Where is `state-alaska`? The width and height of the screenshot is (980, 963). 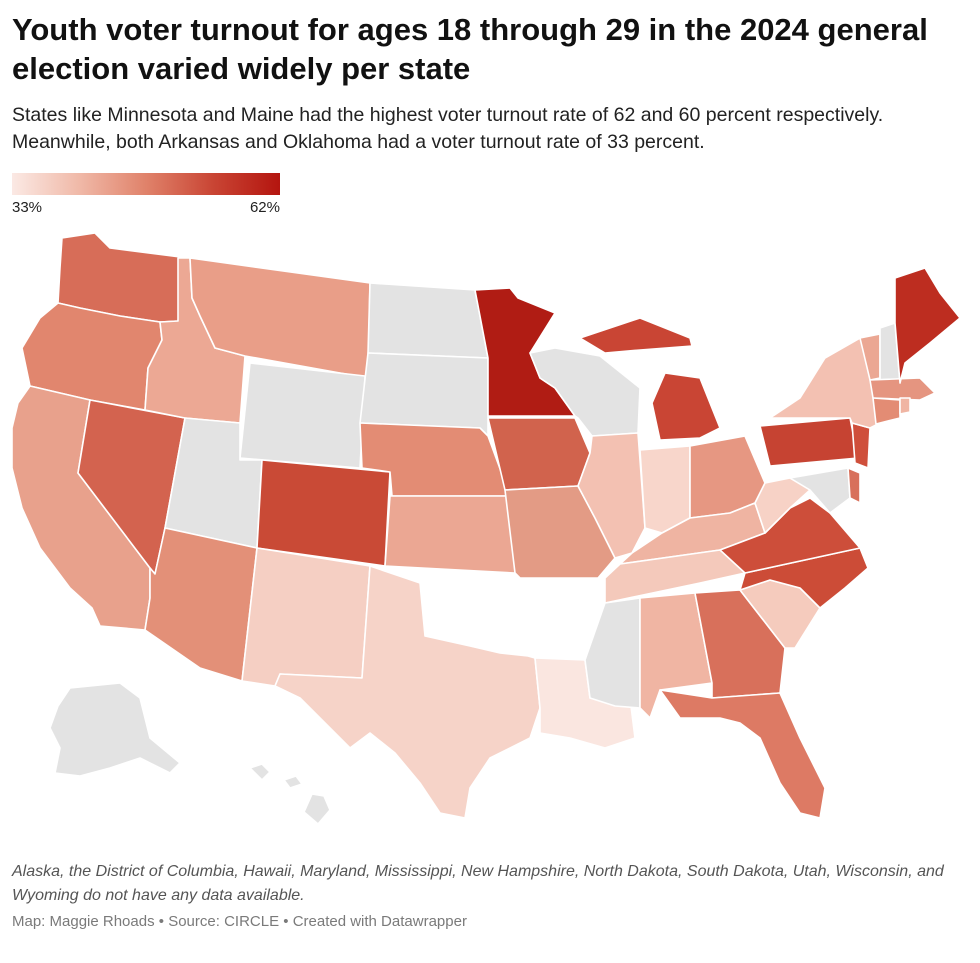 state-alaska is located at coordinates (115, 729).